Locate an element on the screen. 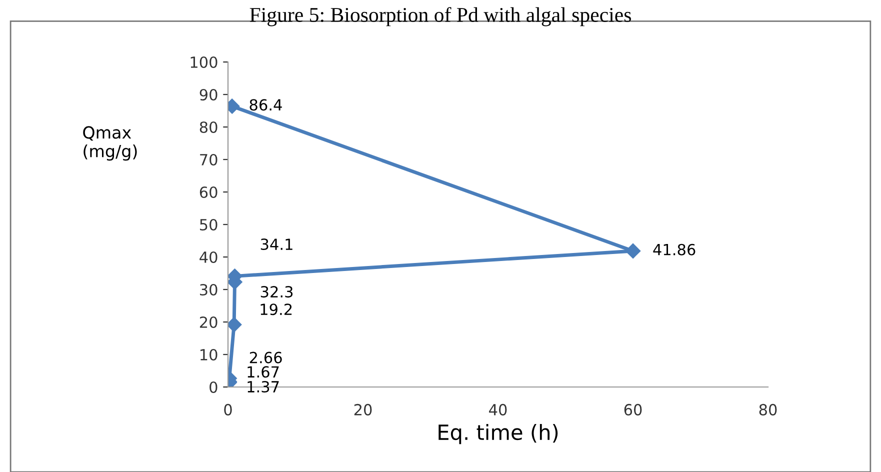  data-label: 34.1 is located at coordinates (276, 244).